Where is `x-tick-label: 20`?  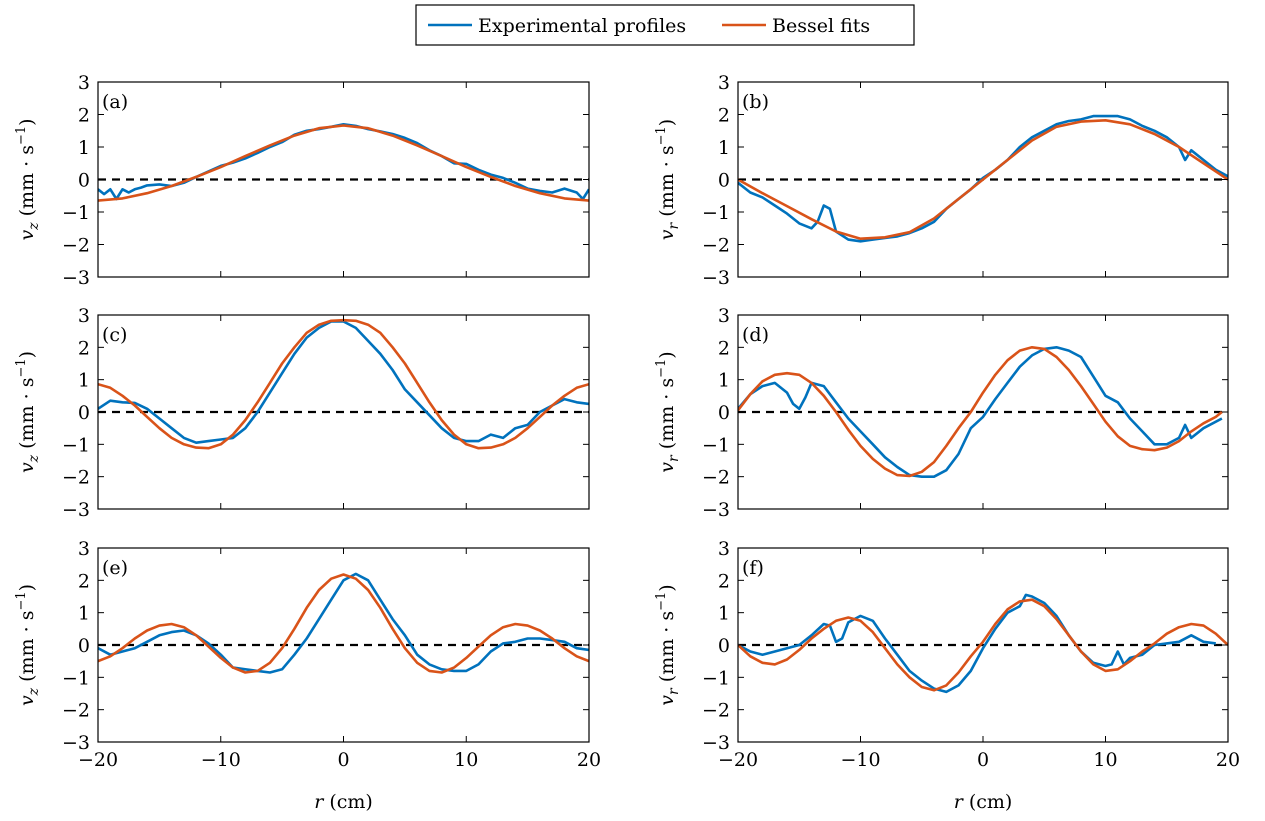 x-tick-label: 20 is located at coordinates (589, 760).